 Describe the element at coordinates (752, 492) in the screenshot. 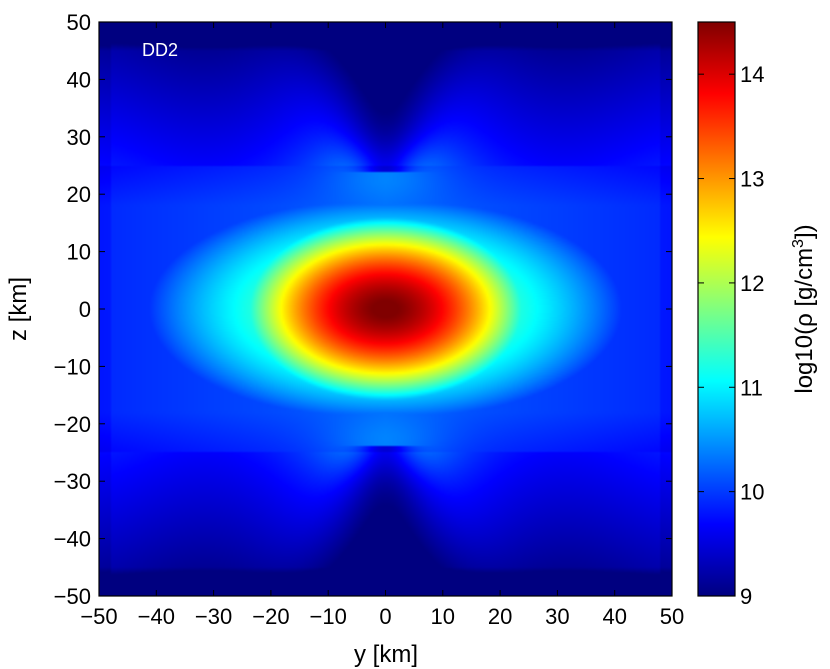

I see `colorbar-tick-label: 10` at that location.